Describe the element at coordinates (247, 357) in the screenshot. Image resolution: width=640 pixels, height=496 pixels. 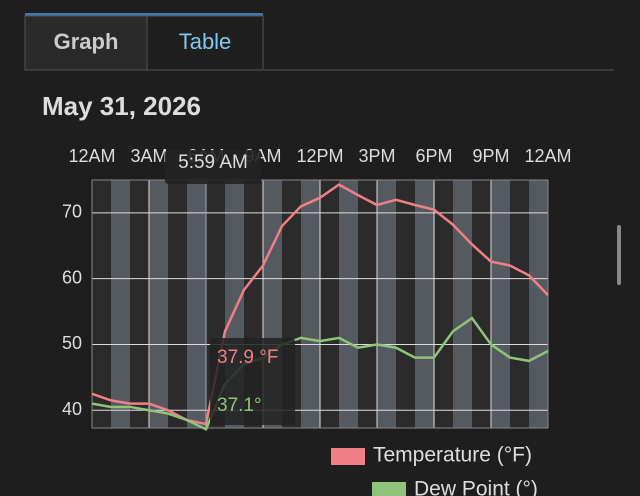
I see `tooltip-value: 37.9 °F` at that location.